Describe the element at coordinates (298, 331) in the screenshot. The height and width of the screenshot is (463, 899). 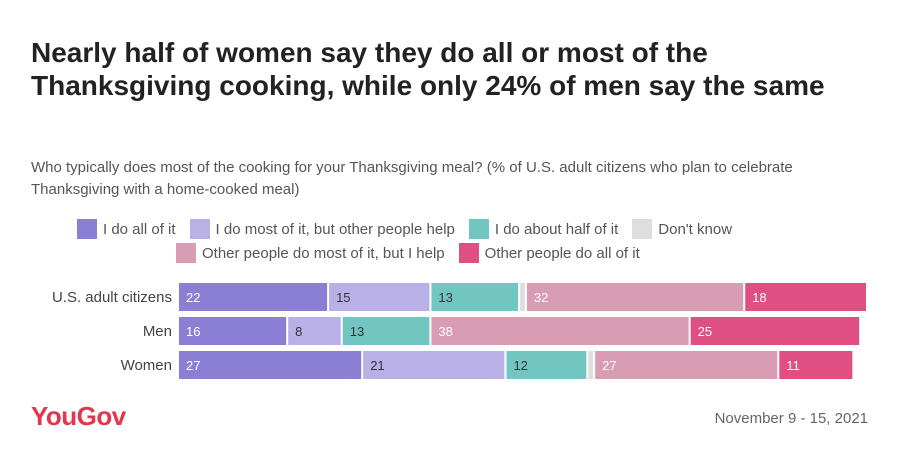
I see `value-label: 8` at that location.